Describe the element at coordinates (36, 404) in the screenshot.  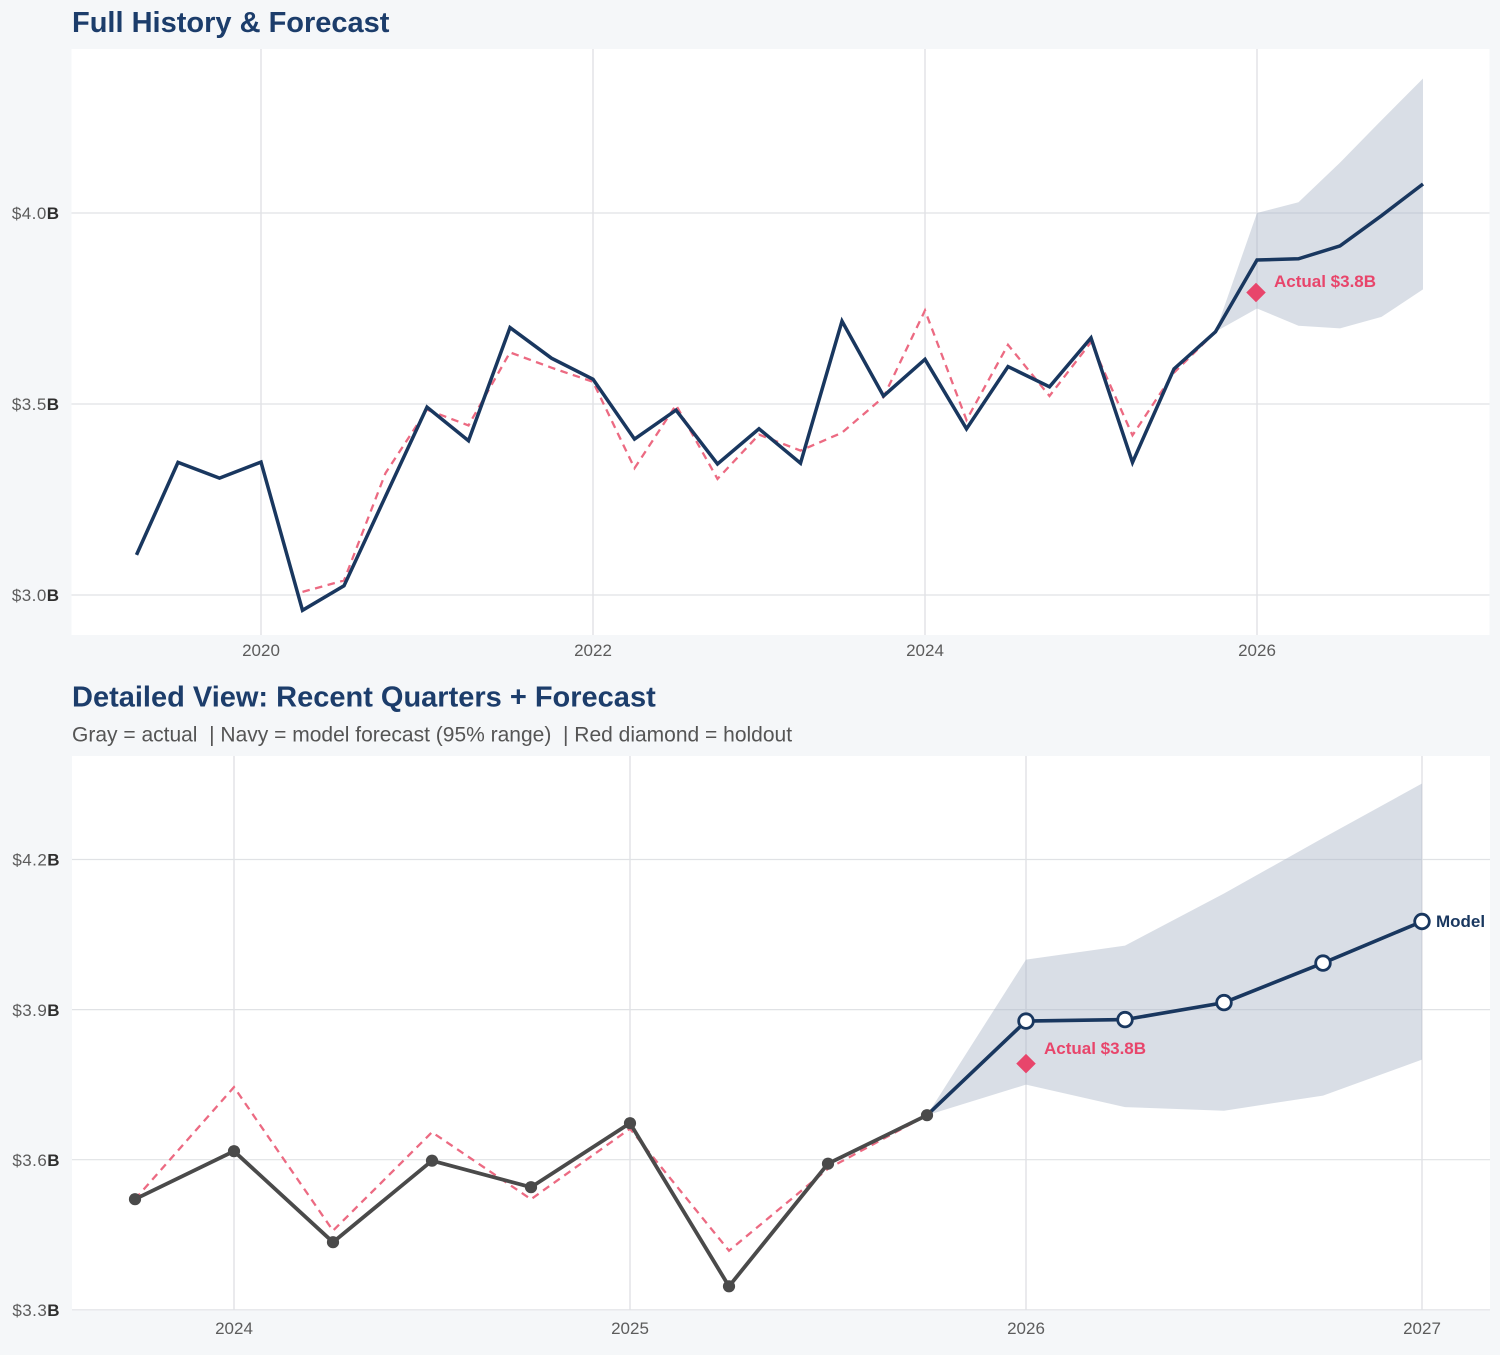
I see `svg-text: $3.5B` at that location.